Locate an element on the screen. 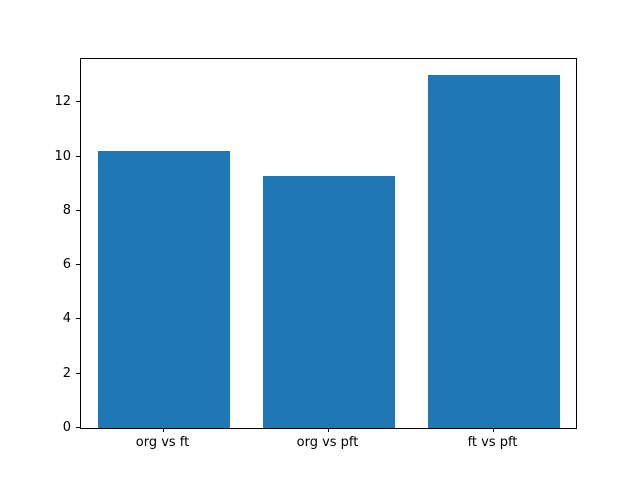 This screenshot has width=640, height=480. y-tick-label: 4 is located at coordinates (66, 319).